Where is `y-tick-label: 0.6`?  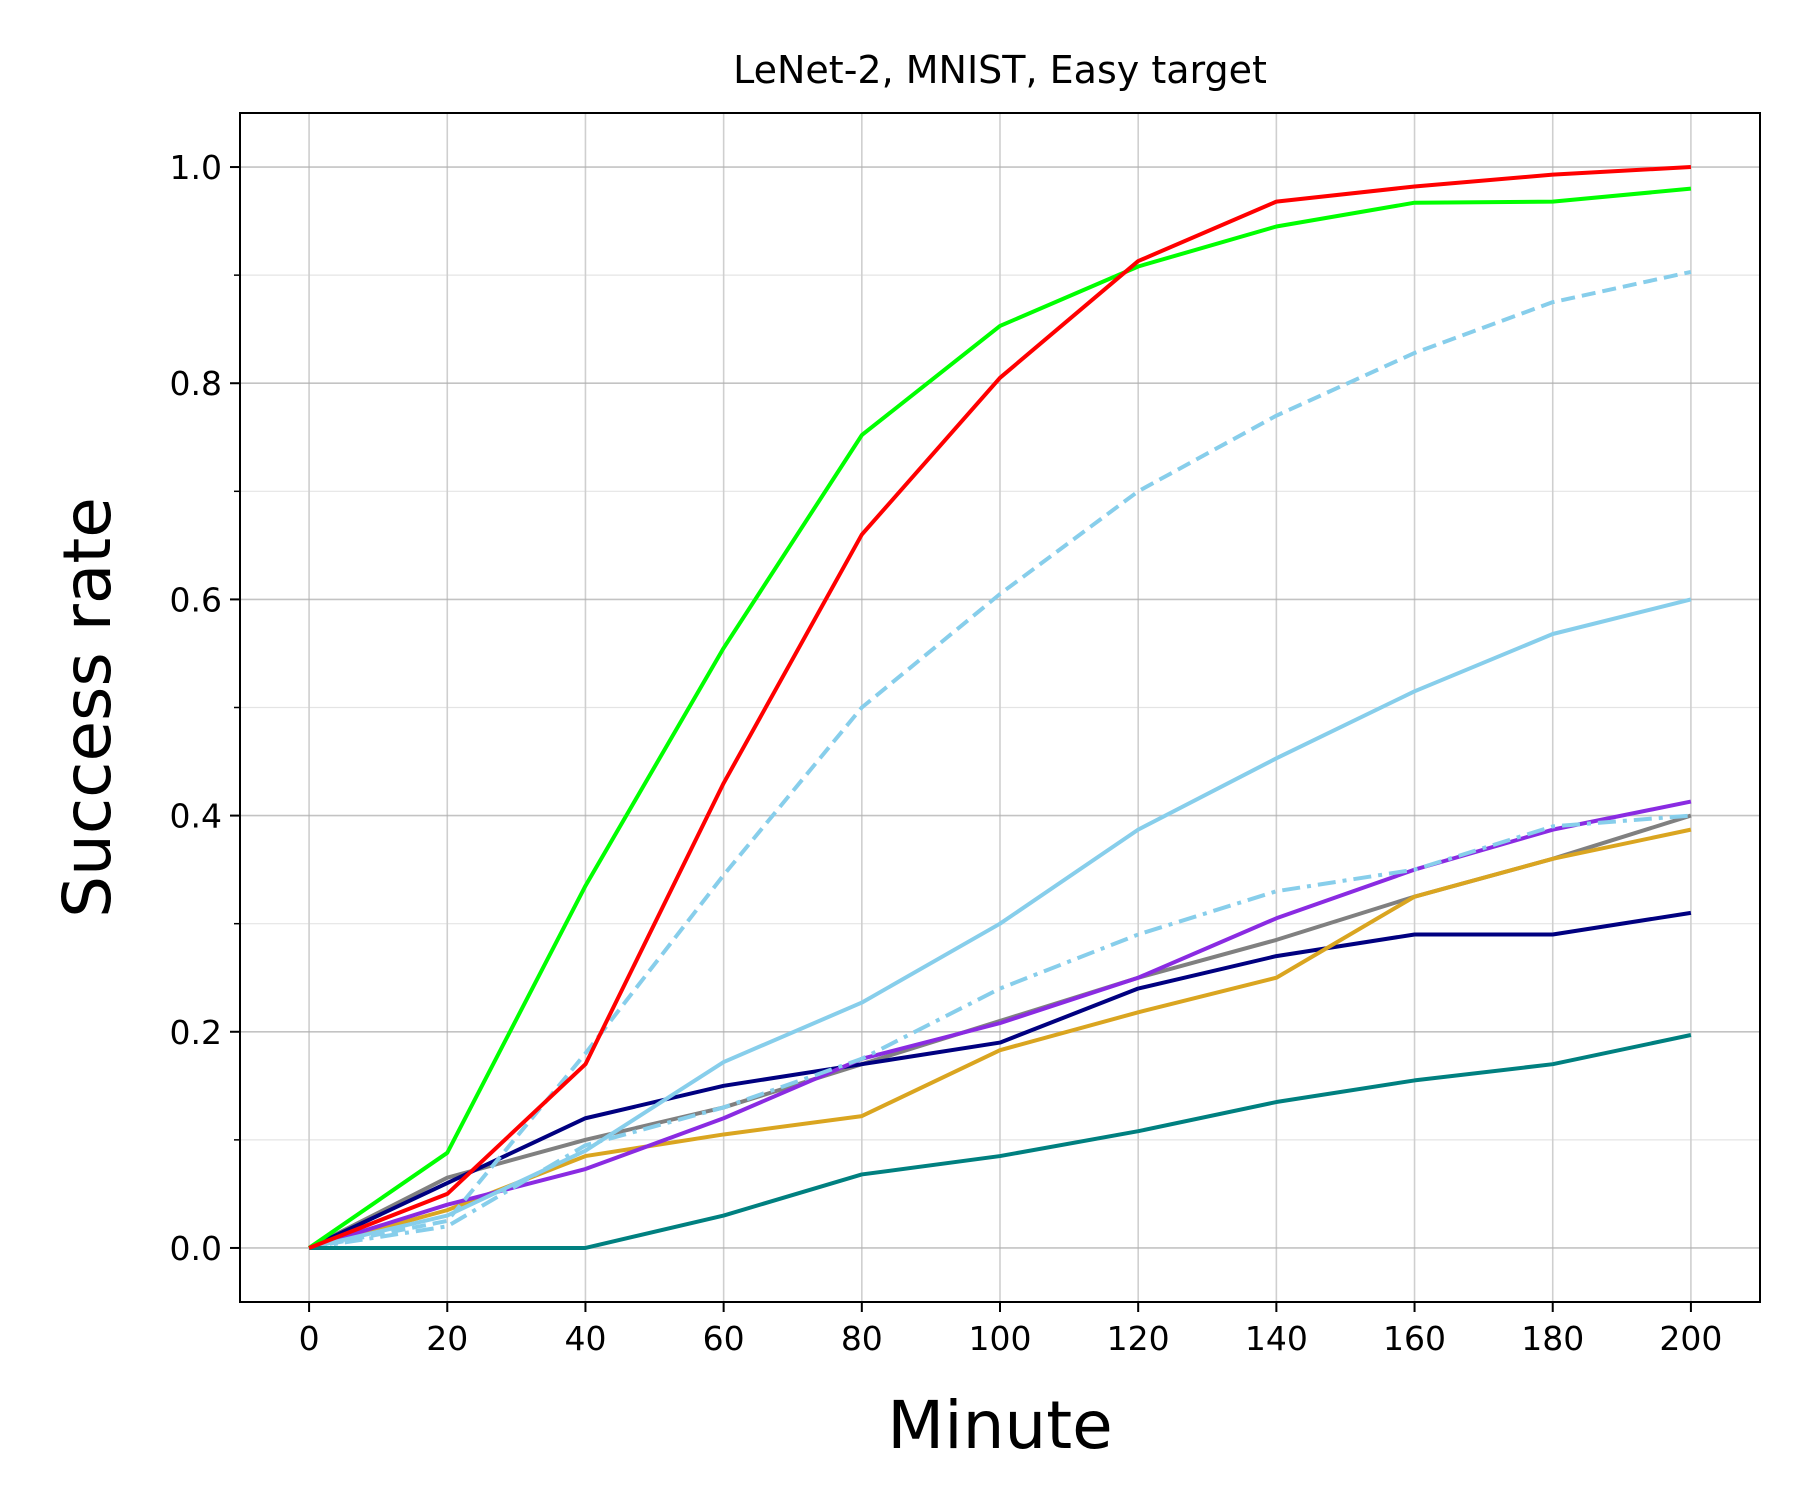 y-tick-label: 0.6 is located at coordinates (196, 599).